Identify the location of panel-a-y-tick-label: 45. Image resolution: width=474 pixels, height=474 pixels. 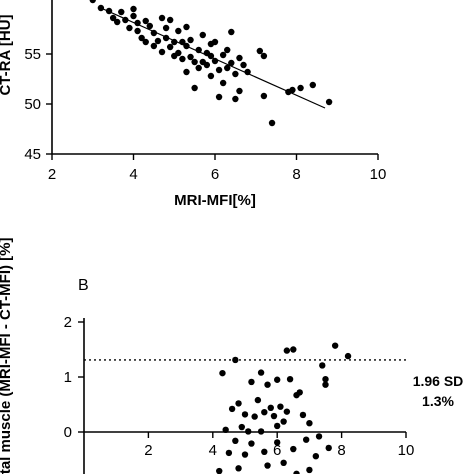
(32, 154).